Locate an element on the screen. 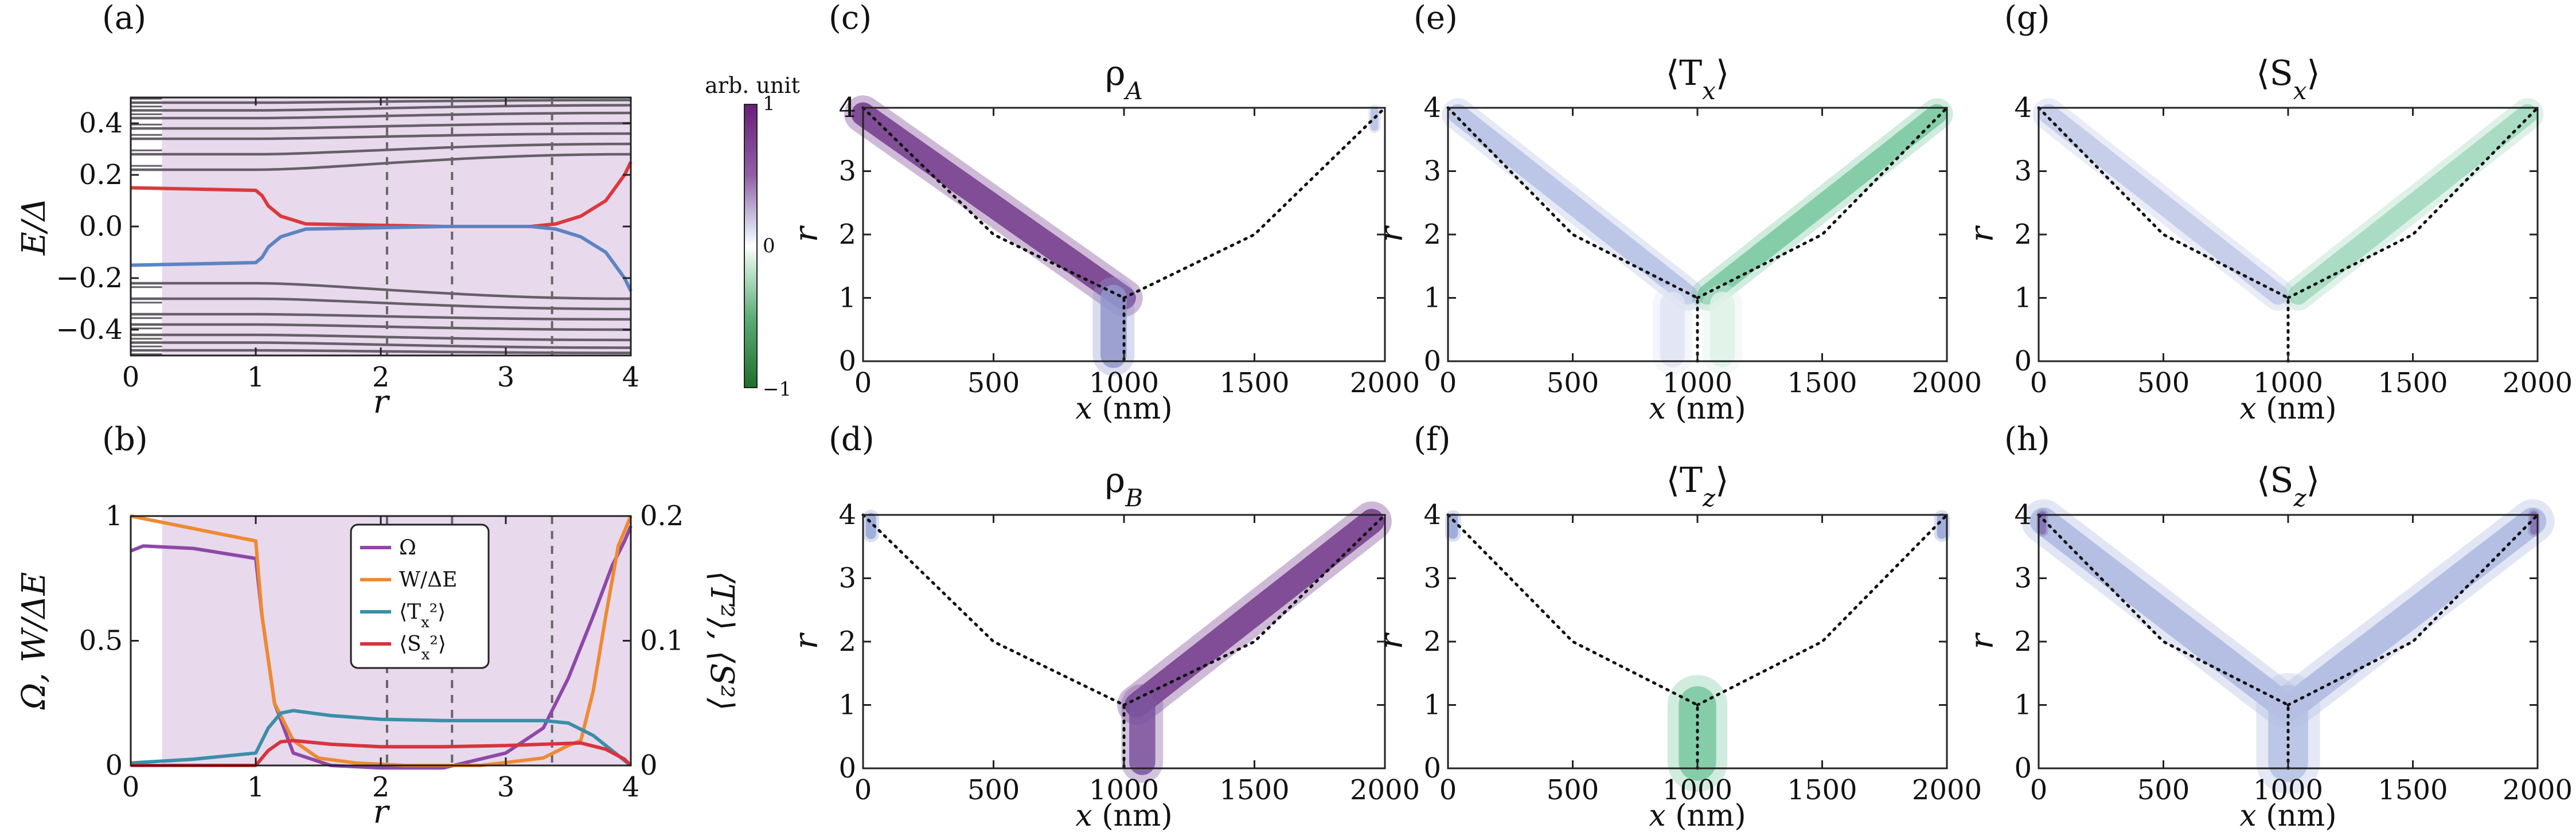 This screenshot has height=840, width=2576. legend-label: ⟨Sx²⟩ is located at coordinates (423, 647).